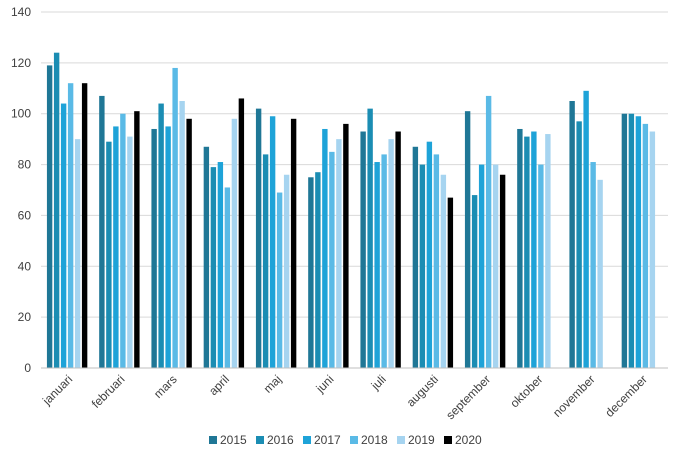  What do you see at coordinates (631, 240) in the screenshot?
I see `bar-2016-december` at bounding box center [631, 240].